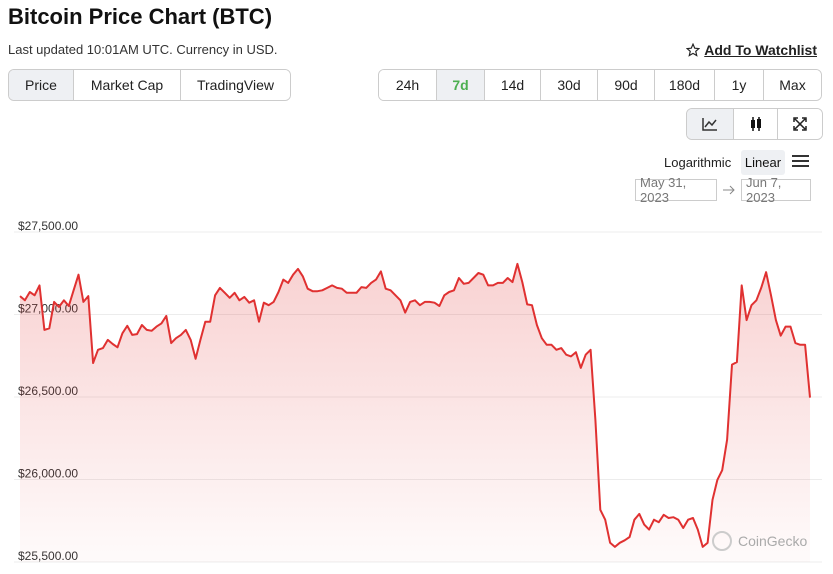 This screenshot has height=574, width=833. I want to click on tab-button: Price, so click(41, 85).